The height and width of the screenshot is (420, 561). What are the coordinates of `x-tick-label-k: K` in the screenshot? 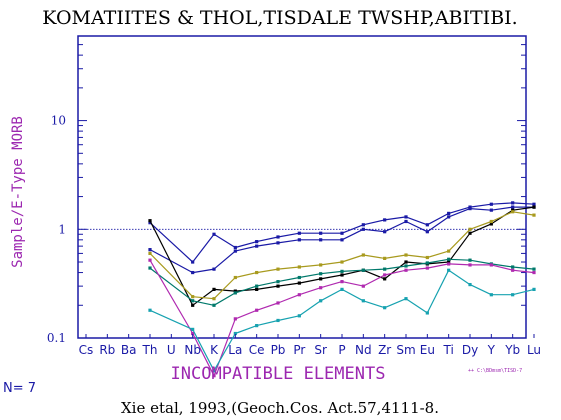 It's located at (214, 350).